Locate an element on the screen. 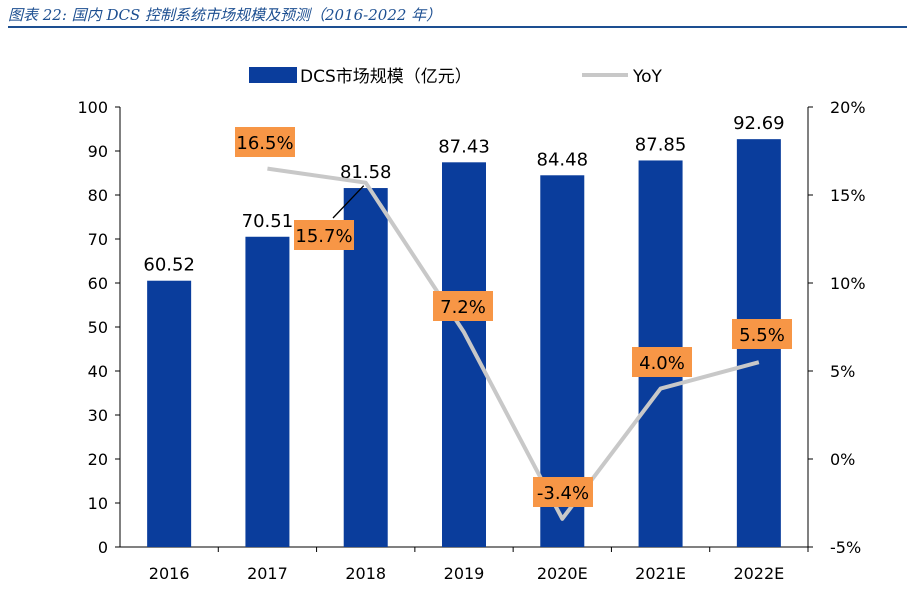 This screenshot has width=915, height=596. x-axis-tick-label: 2018 is located at coordinates (365, 573).